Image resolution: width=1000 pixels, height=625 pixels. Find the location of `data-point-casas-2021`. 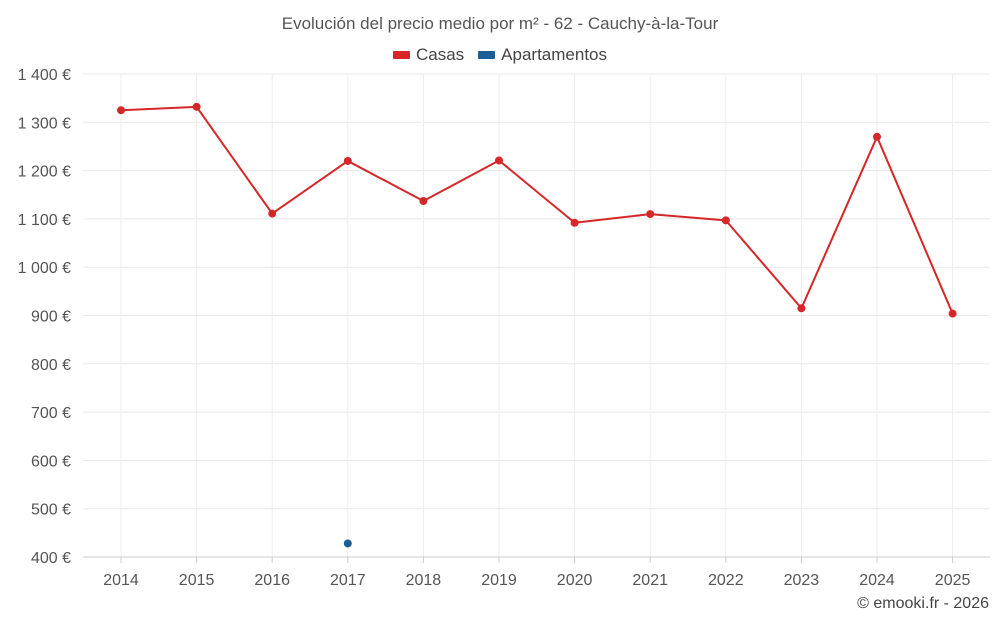

data-point-casas-2021 is located at coordinates (650, 214).